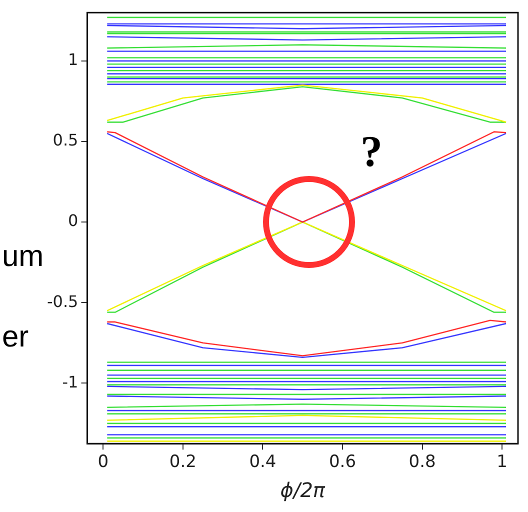 Image resolution: width=528 pixels, height=512 pixels. What do you see at coordinates (23, 256) in the screenshot?
I see `text: um` at bounding box center [23, 256].